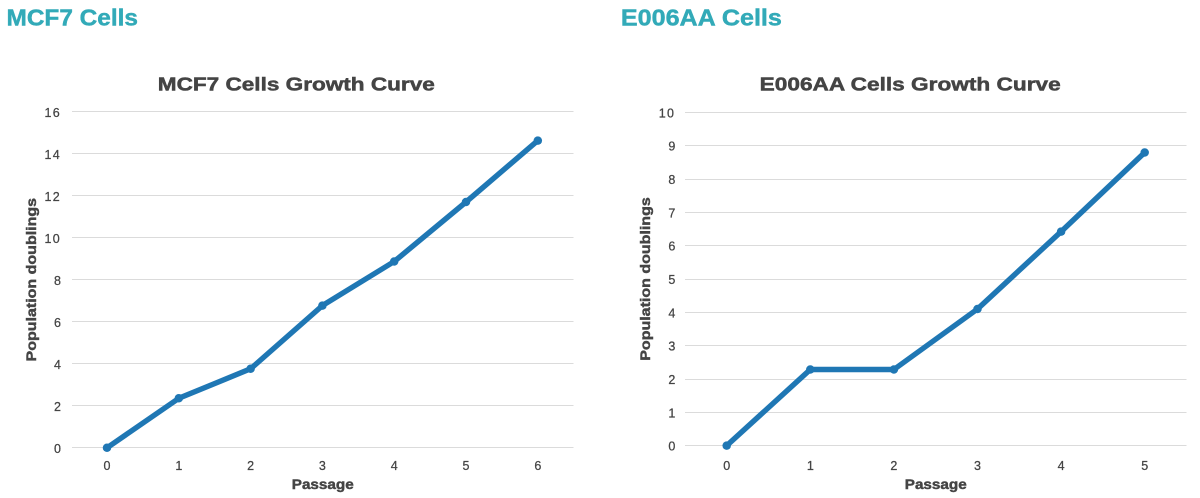 Image resolution: width=1200 pixels, height=498 pixels. I want to click on svg-text: E006AA Cells, so click(701, 17).